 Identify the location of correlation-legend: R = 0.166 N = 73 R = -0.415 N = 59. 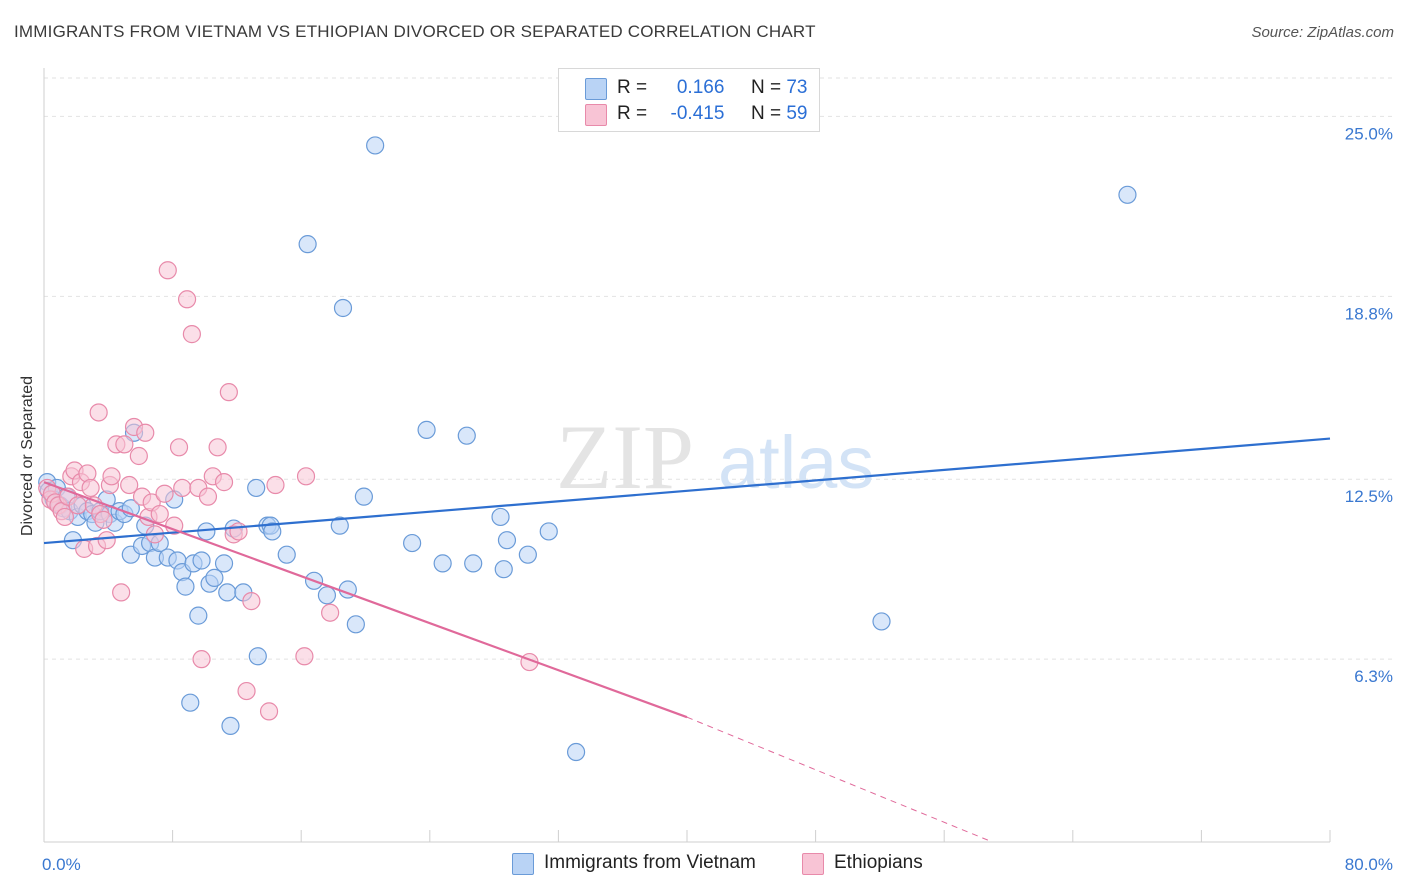
(689, 100).